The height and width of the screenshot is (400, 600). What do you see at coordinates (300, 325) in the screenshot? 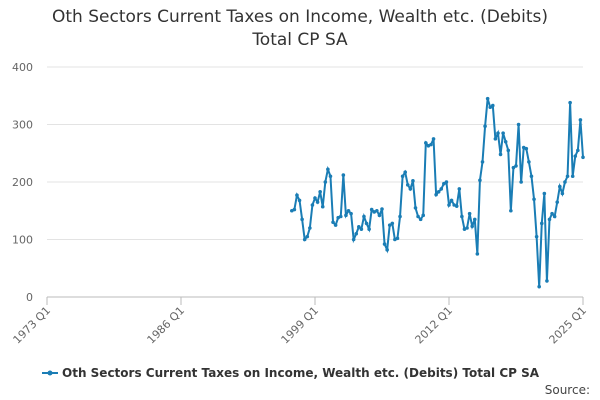
I see `x-tick-label: 1999 Q1` at bounding box center [300, 325].